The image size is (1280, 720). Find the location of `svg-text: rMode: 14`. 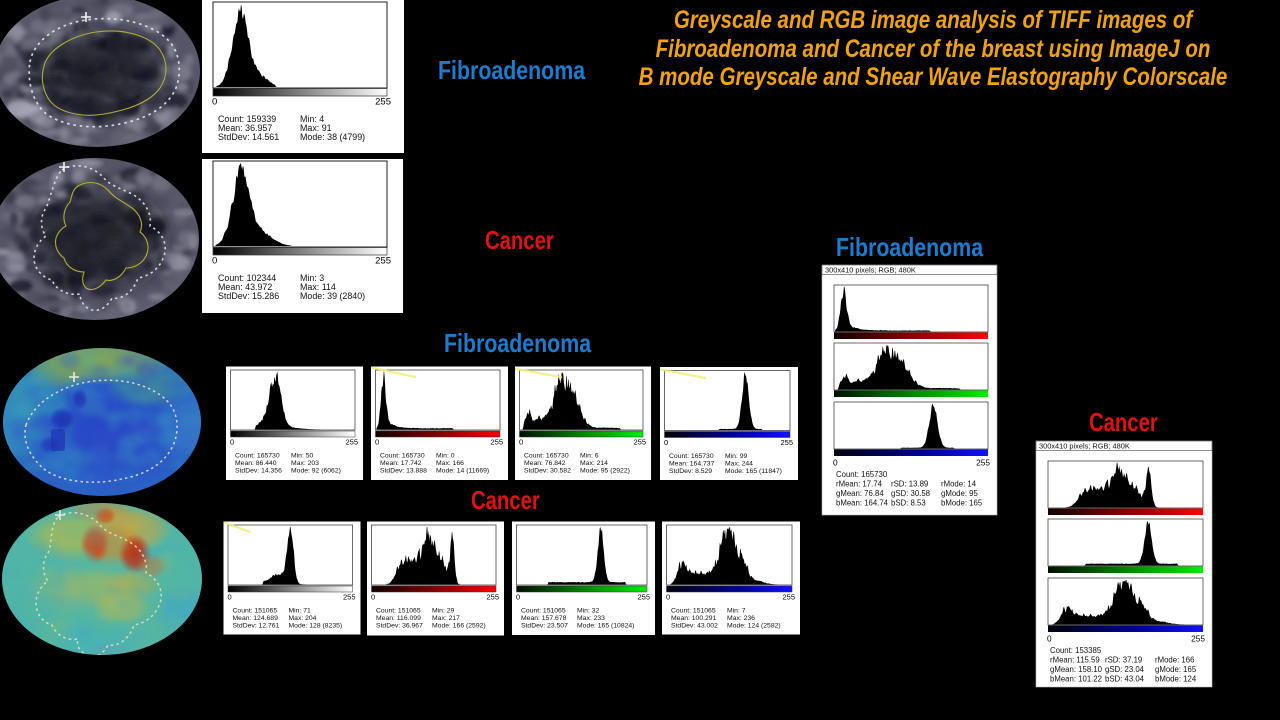

svg-text: rMode: 14 is located at coordinates (959, 484).